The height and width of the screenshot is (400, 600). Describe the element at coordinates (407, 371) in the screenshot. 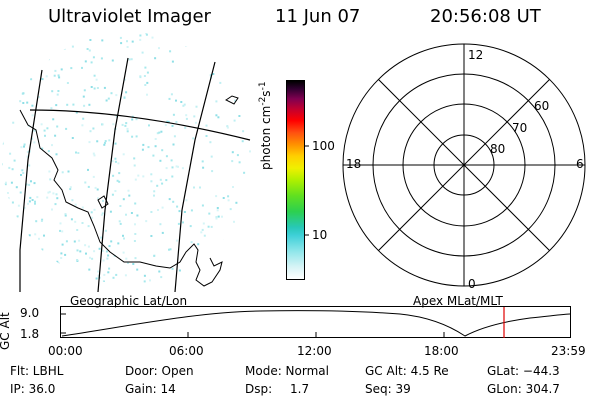

I see `info-gc-alt: GC Alt: 4.5 Re` at that location.